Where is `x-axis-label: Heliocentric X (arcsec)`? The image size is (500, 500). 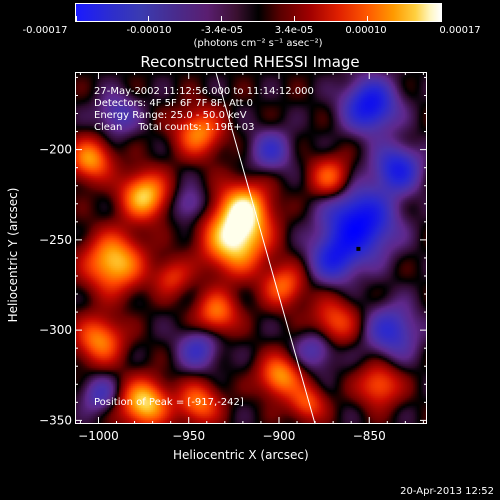
x-axis-label: Heliocentric X (arcsec) is located at coordinates (241, 455).